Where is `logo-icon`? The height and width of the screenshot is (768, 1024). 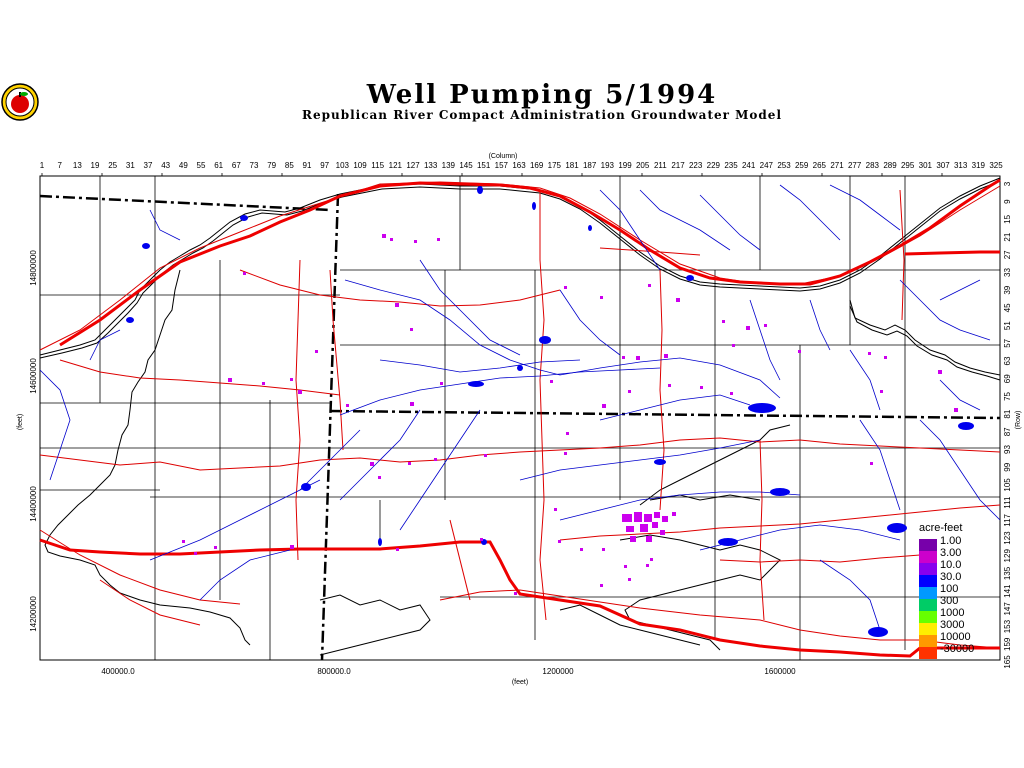
logo-icon is located at coordinates (20, 102).